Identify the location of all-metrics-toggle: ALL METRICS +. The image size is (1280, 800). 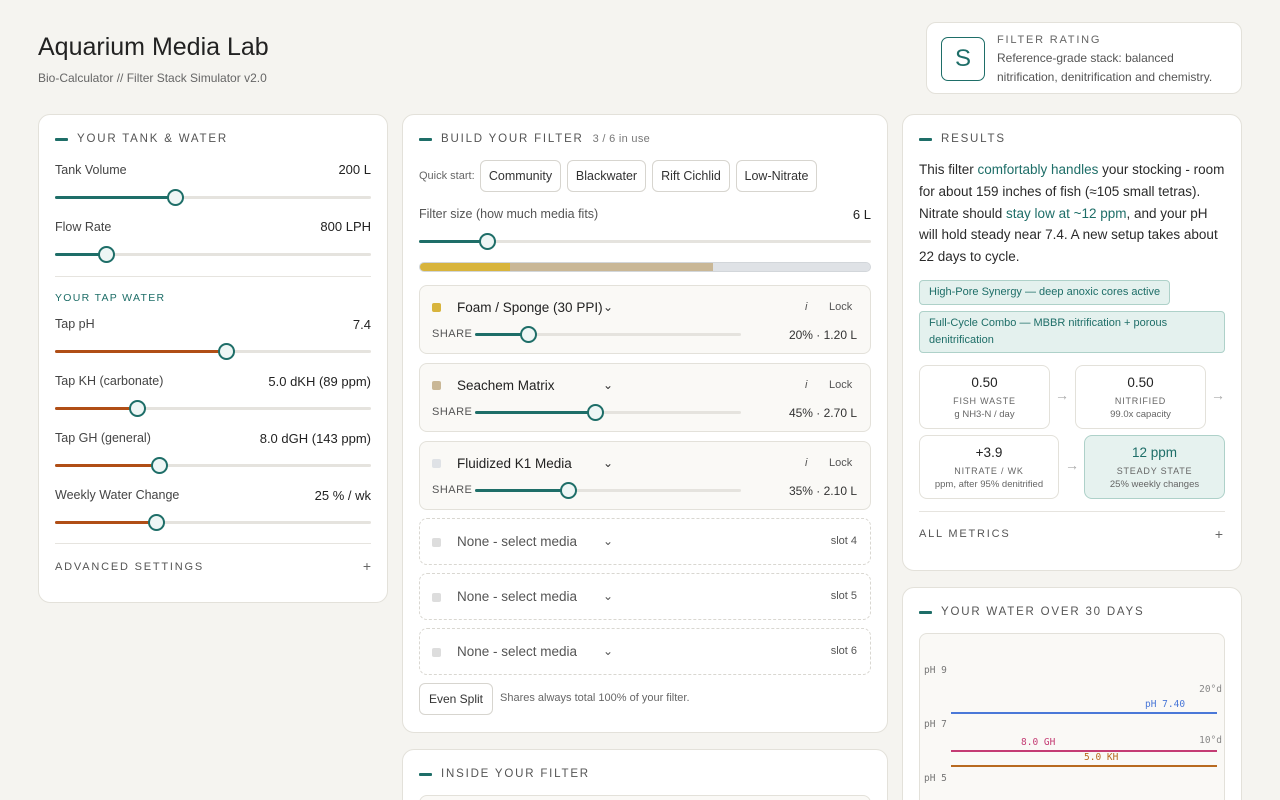
(1072, 534).